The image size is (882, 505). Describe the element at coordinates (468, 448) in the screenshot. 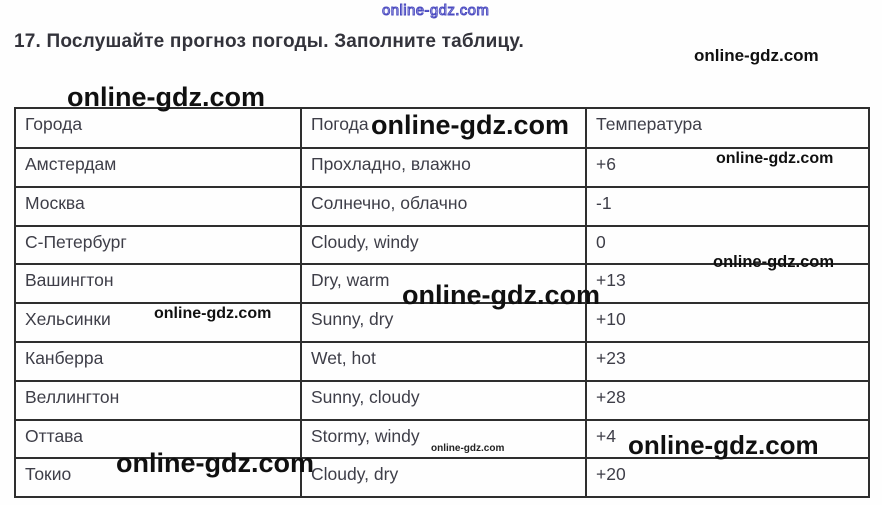

I see `watermark-ottawa-small: online-gdz.com` at that location.